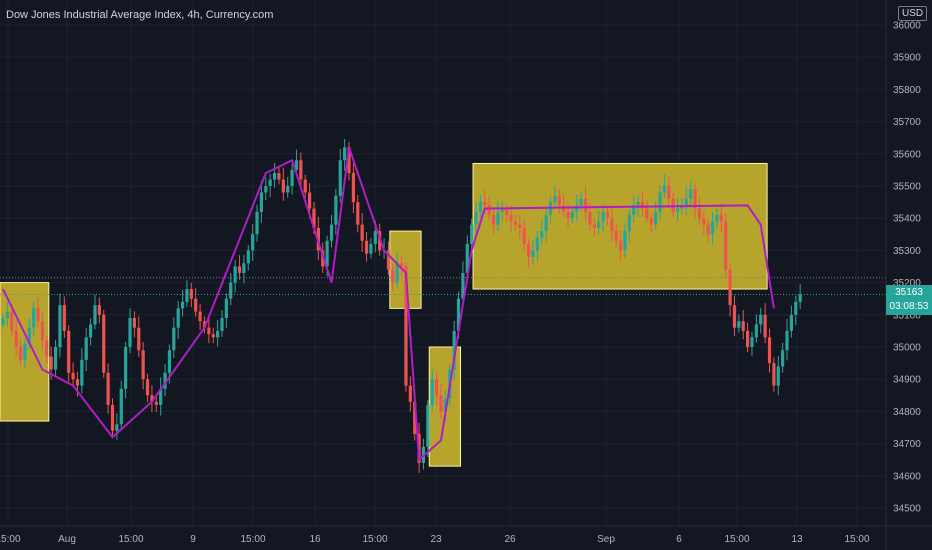 Image resolution: width=932 pixels, height=550 pixels. Describe the element at coordinates (909, 292) in the screenshot. I see `last-price-value: 35163` at that location.